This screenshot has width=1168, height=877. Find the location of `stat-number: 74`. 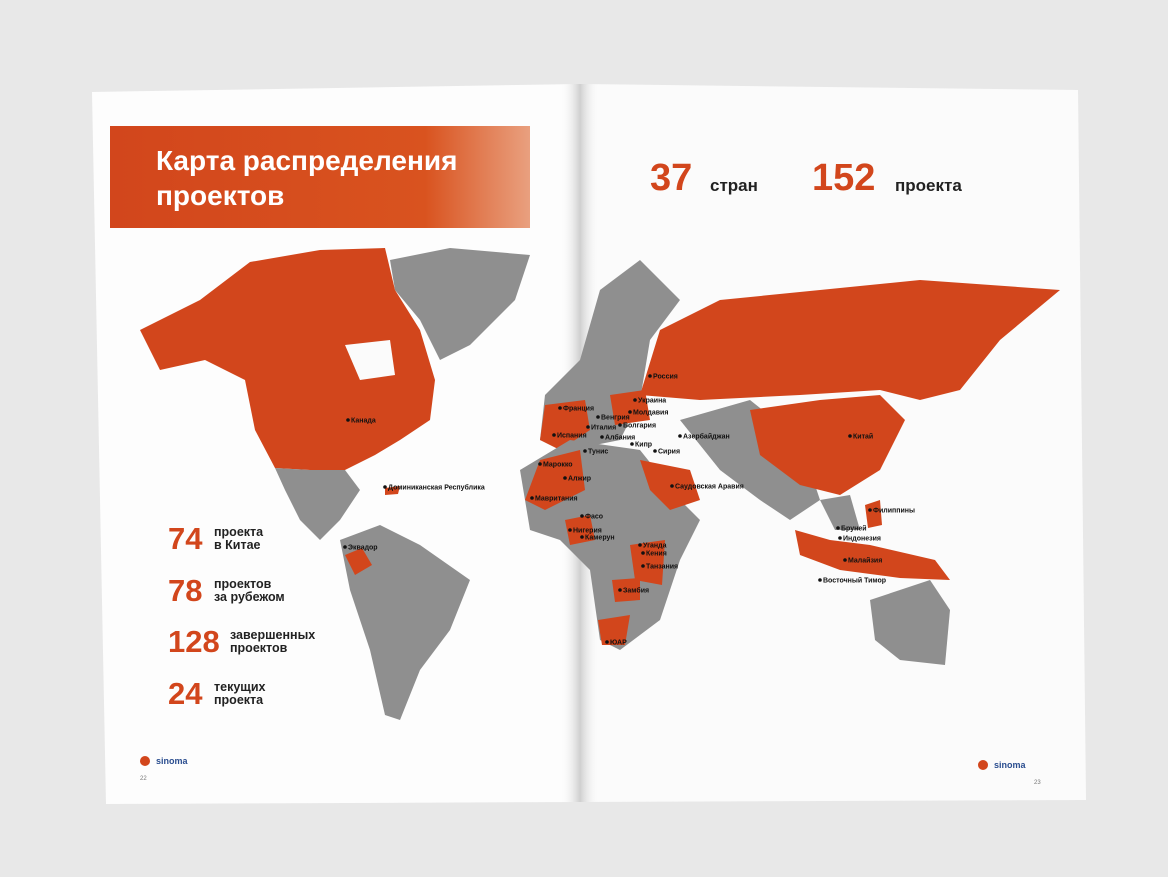

stat-number: 74 is located at coordinates (185, 538).